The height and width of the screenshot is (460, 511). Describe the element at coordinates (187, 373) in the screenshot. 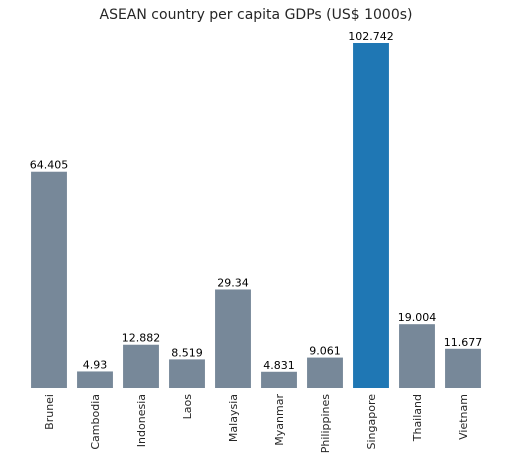

I see `bar-laos` at that location.